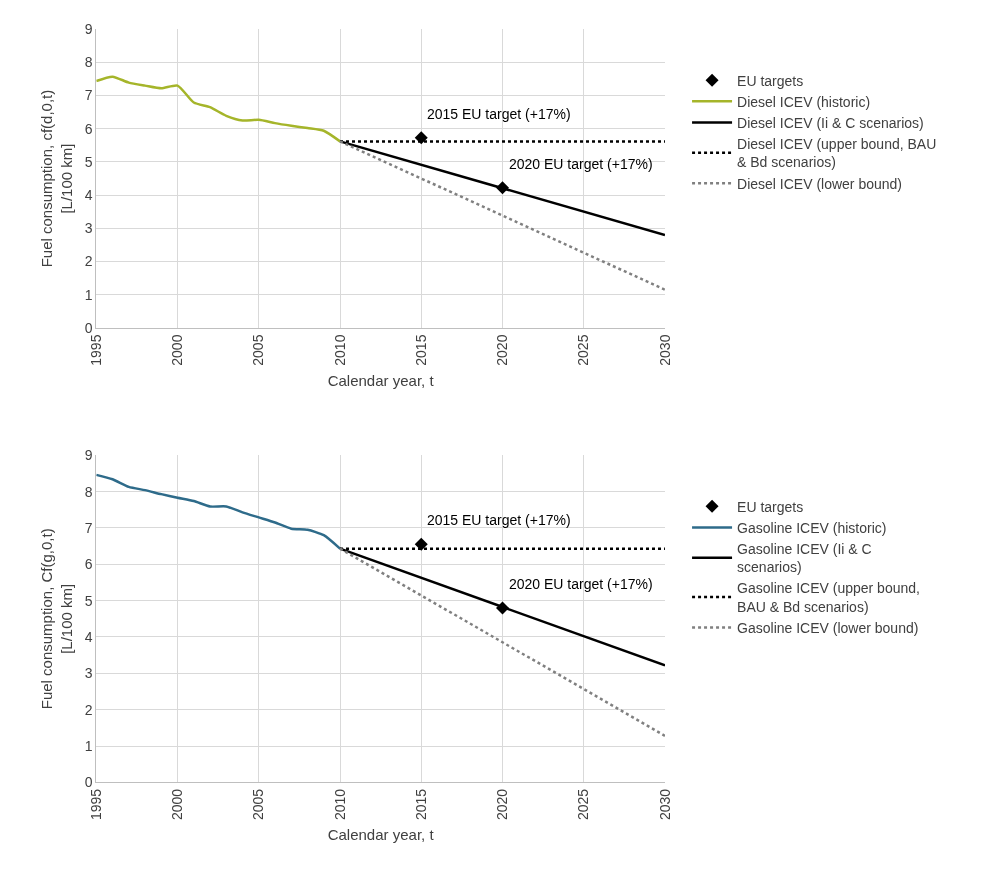 This screenshot has width=1003, height=884. What do you see at coordinates (828, 597) in the screenshot?
I see `legend-label: Gasoline ICEV (upper bound, BAU & Bd scenarios)` at bounding box center [828, 597].